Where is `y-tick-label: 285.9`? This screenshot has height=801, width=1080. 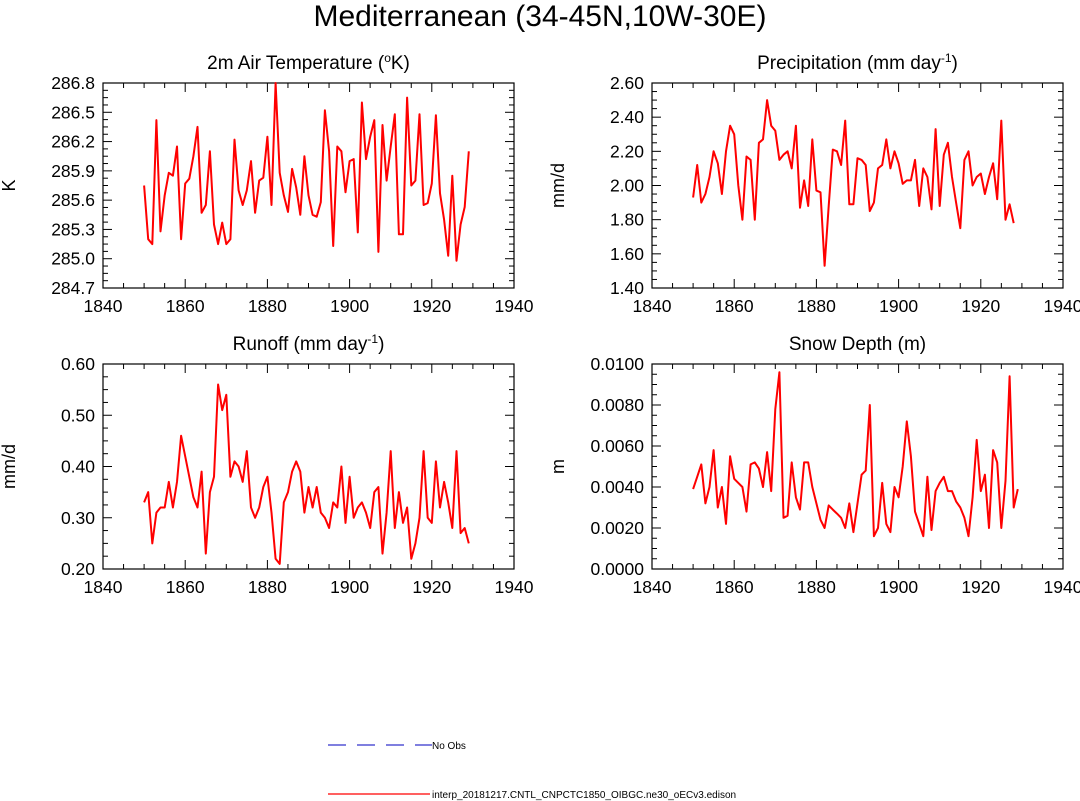
y-tick-label: 285.9 is located at coordinates (73, 171).